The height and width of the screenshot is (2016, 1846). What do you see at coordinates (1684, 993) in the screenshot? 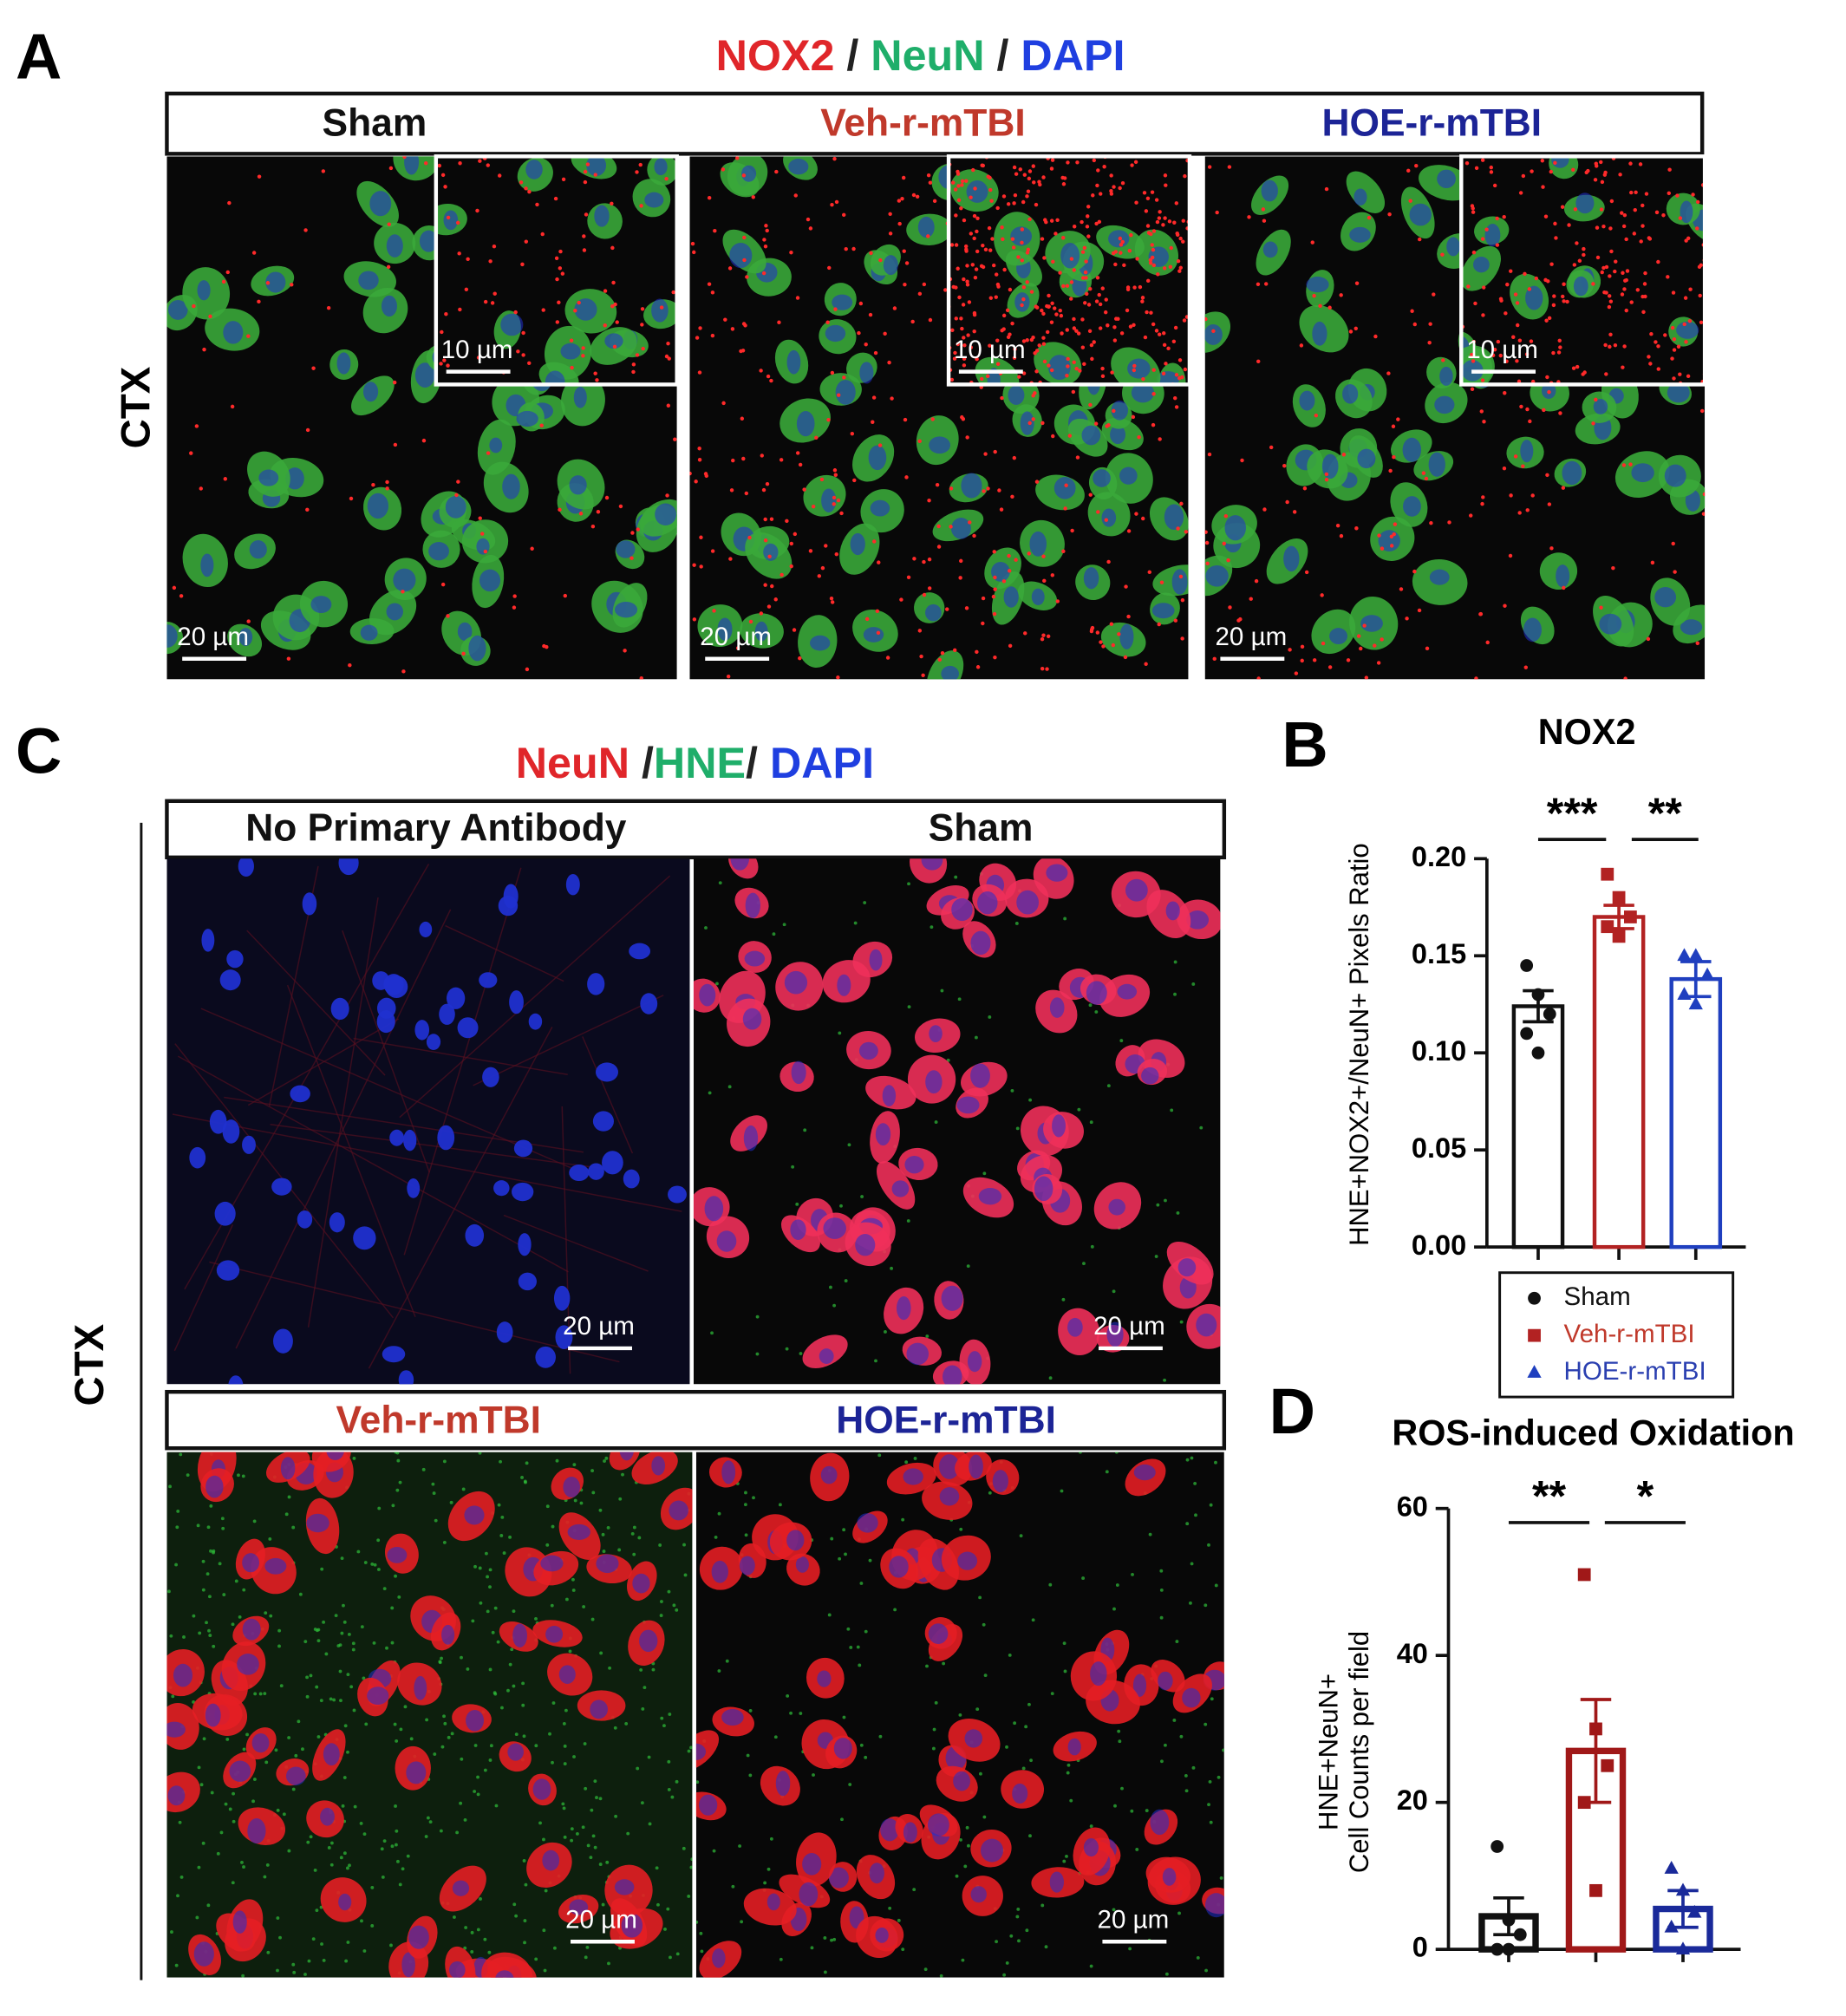
I see `data-point` at bounding box center [1684, 993].